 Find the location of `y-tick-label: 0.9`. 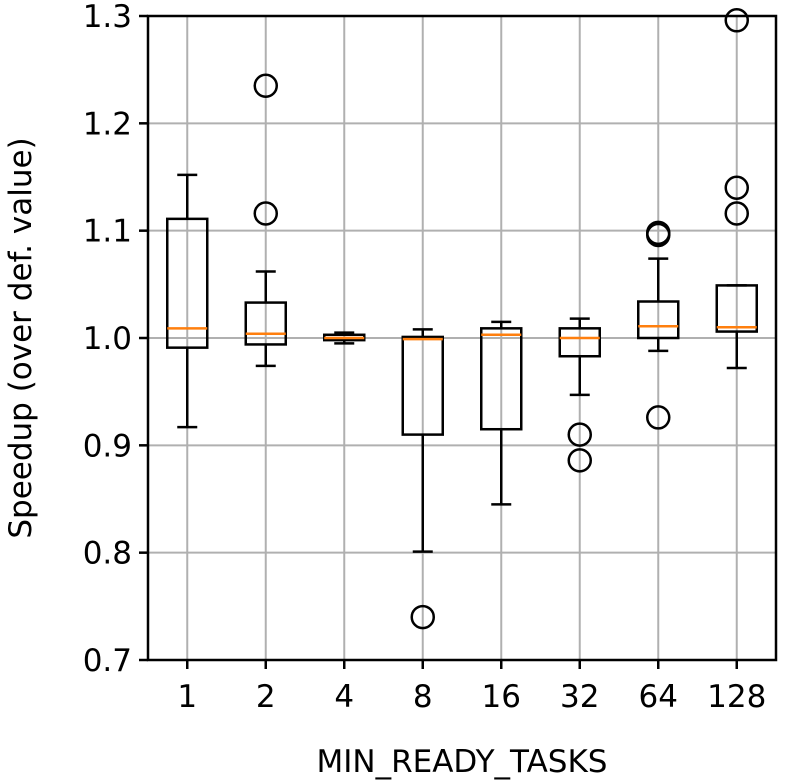

y-tick-label: 0.9 is located at coordinates (107, 446).